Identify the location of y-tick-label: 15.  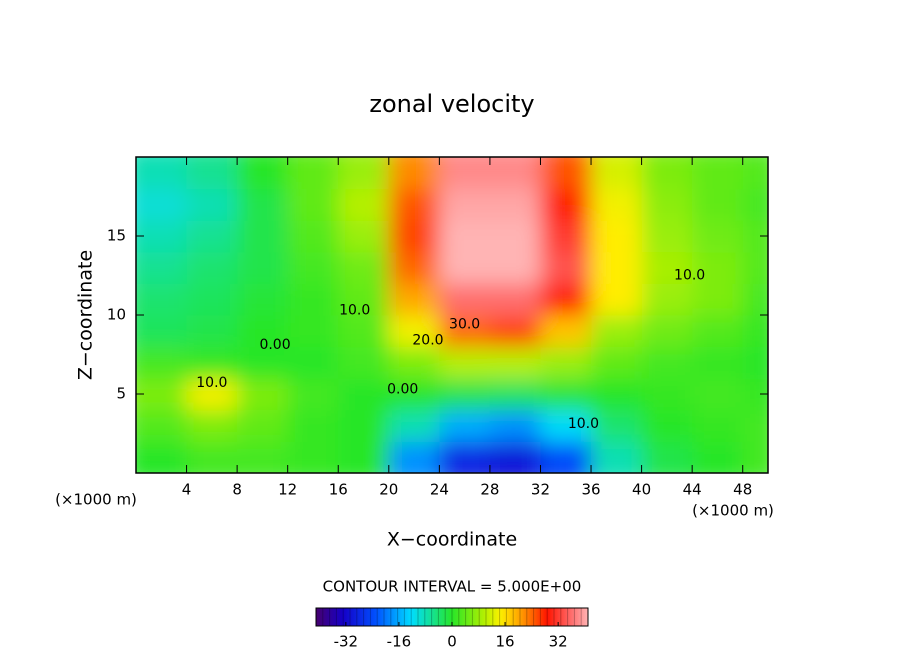
(116, 236).